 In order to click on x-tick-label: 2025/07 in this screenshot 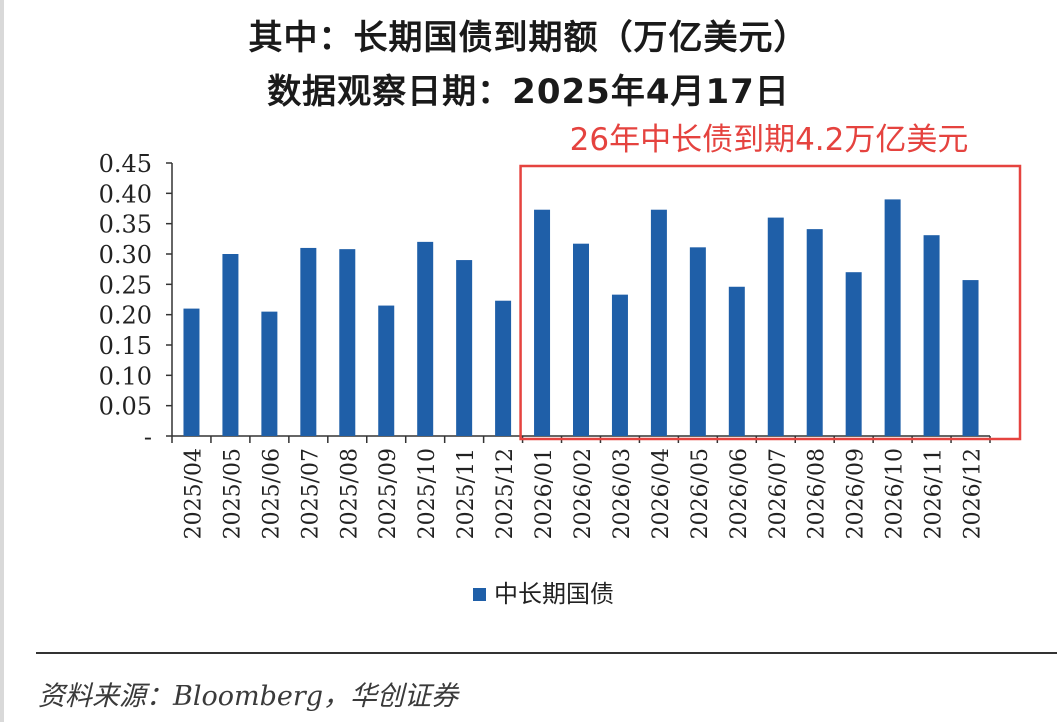, I will do `click(310, 493)`.